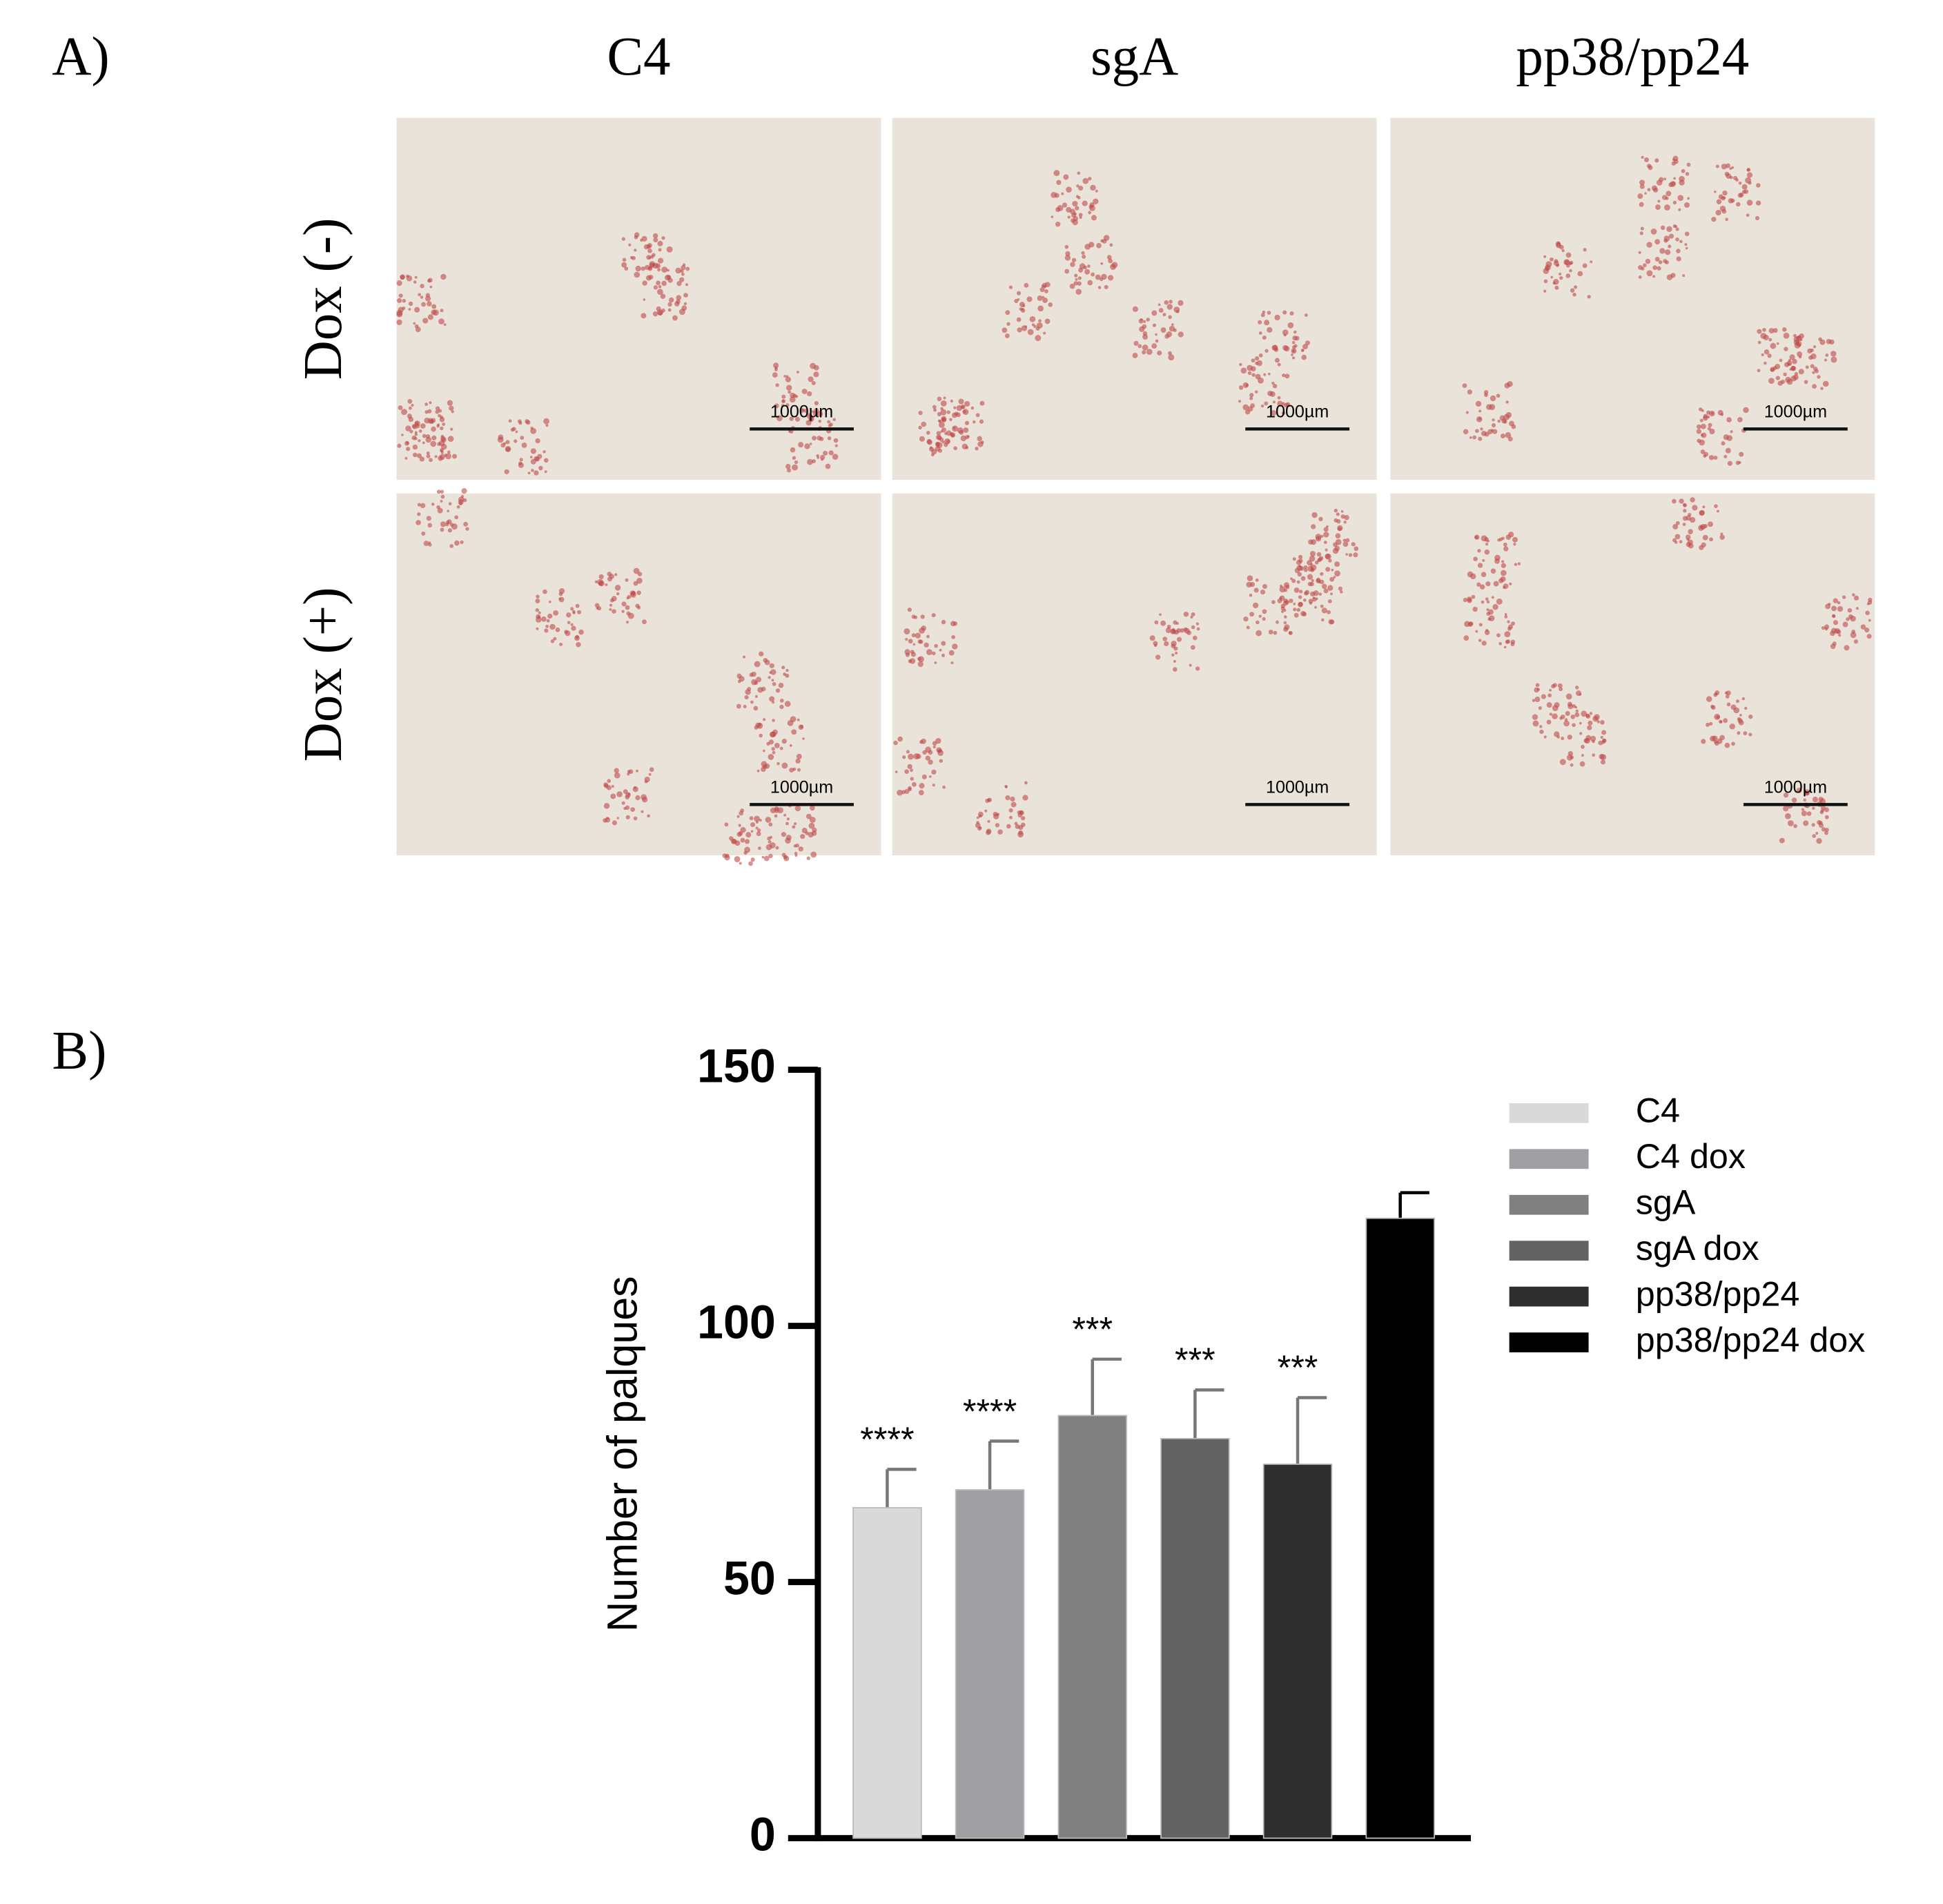 This screenshot has height=1904, width=1943. I want to click on scale-bar-label: 1000µm, so click(1795, 787).